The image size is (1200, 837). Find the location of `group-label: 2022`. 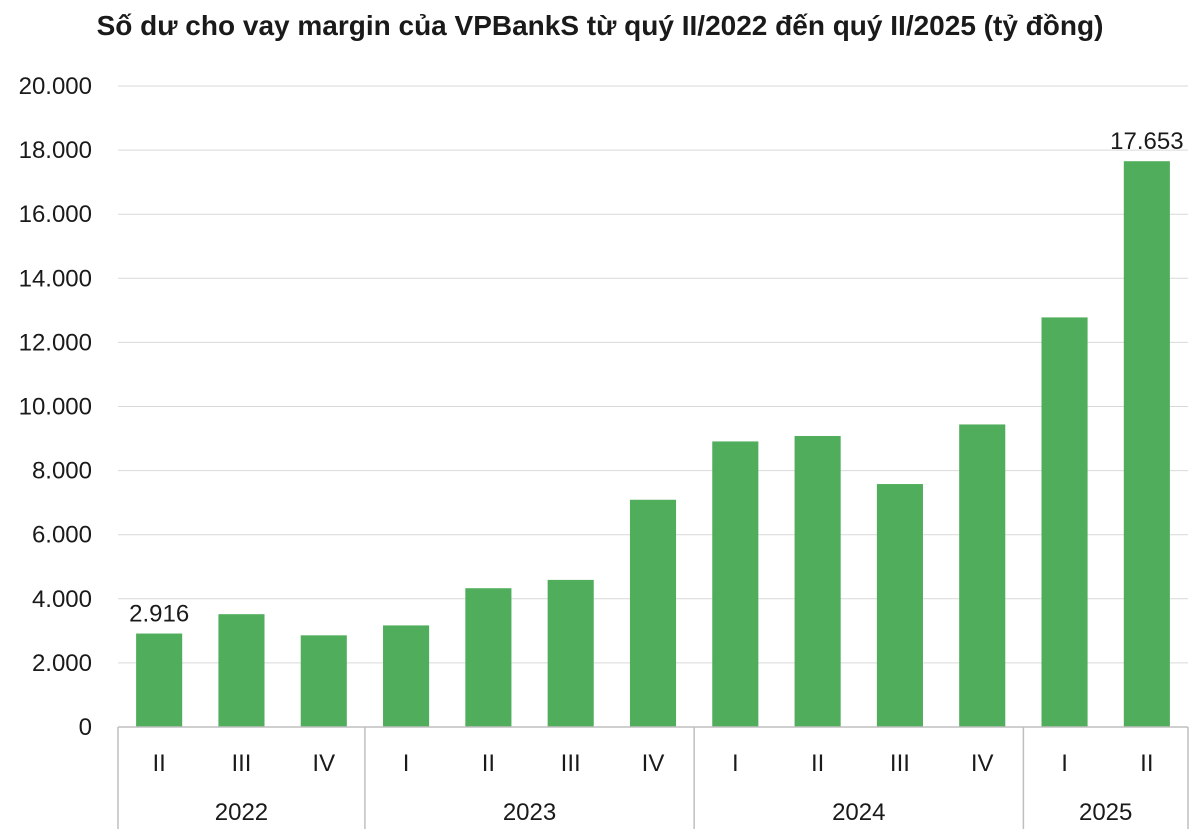

group-label: 2022 is located at coordinates (241, 812).